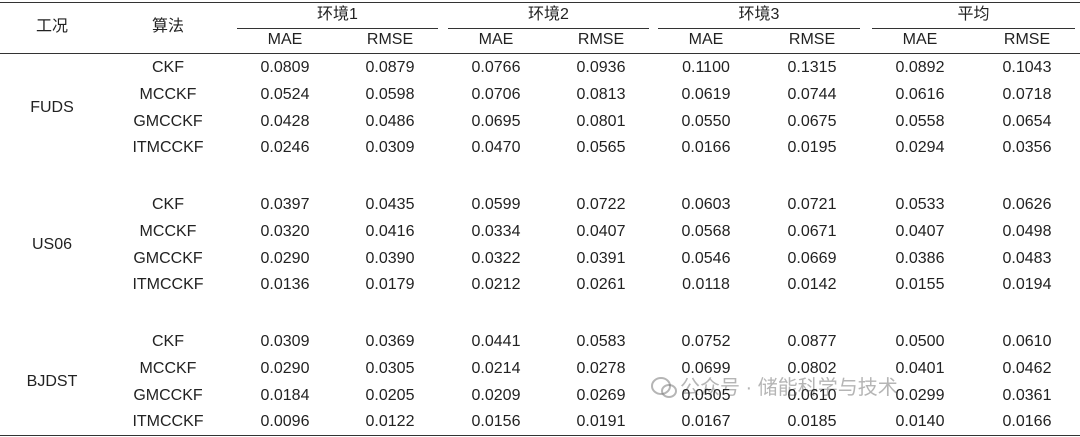 Image resolution: width=1080 pixels, height=437 pixels. What do you see at coordinates (496, 285) in the screenshot?
I see `table-cell: 0.0212` at bounding box center [496, 285].